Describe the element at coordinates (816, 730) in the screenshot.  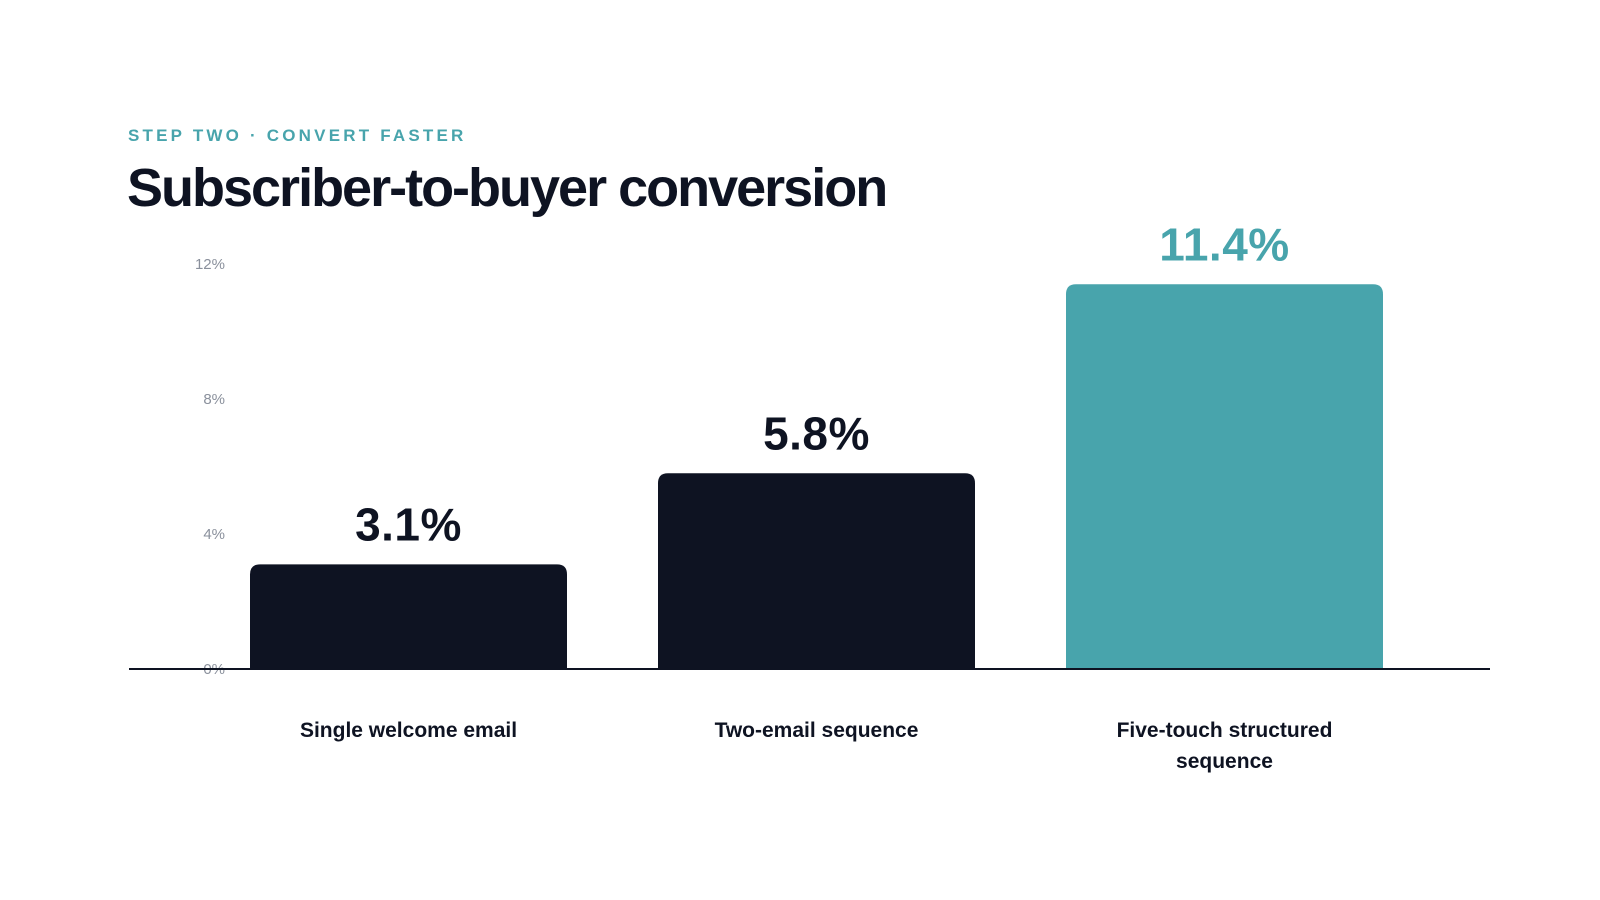
I see `x-tick-label: Two-email sequence` at that location.